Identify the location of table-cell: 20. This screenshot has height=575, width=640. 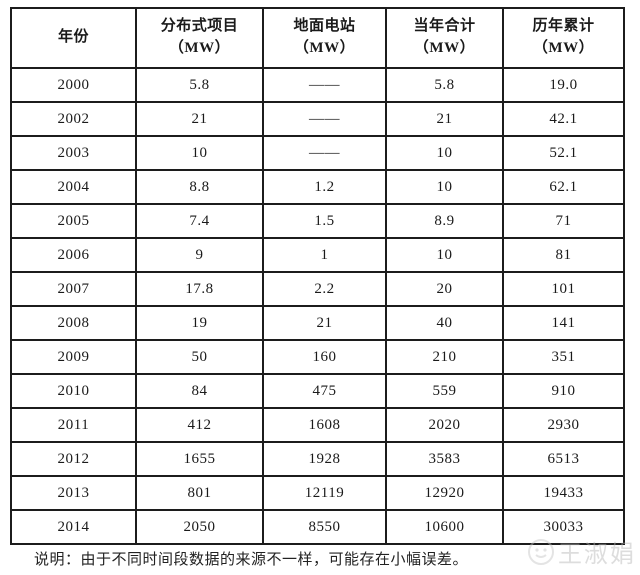
(444, 289).